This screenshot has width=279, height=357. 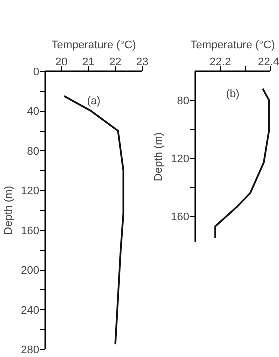 What do you see at coordinates (88, 62) in the screenshot?
I see `x-tick-label: 21` at bounding box center [88, 62].